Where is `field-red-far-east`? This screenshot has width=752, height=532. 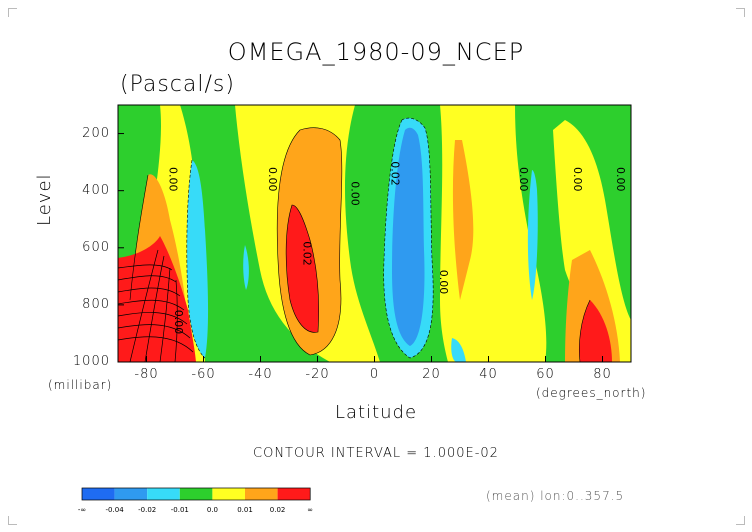 field-red-far-east is located at coordinates (595, 331).